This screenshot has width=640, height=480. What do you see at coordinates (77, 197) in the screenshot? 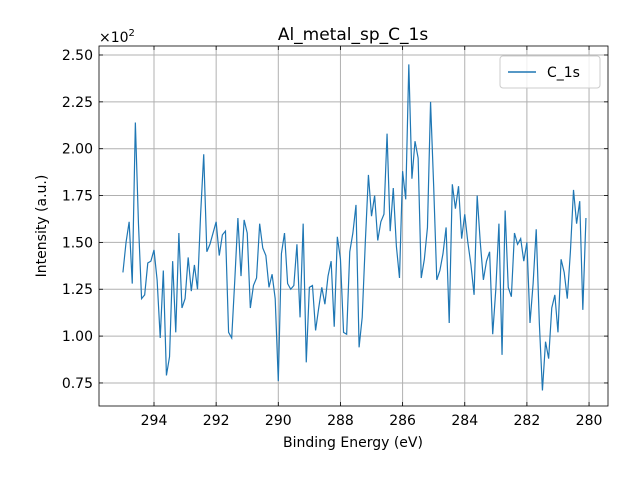
I see `y-tick-label: 1.75` at bounding box center [77, 197].